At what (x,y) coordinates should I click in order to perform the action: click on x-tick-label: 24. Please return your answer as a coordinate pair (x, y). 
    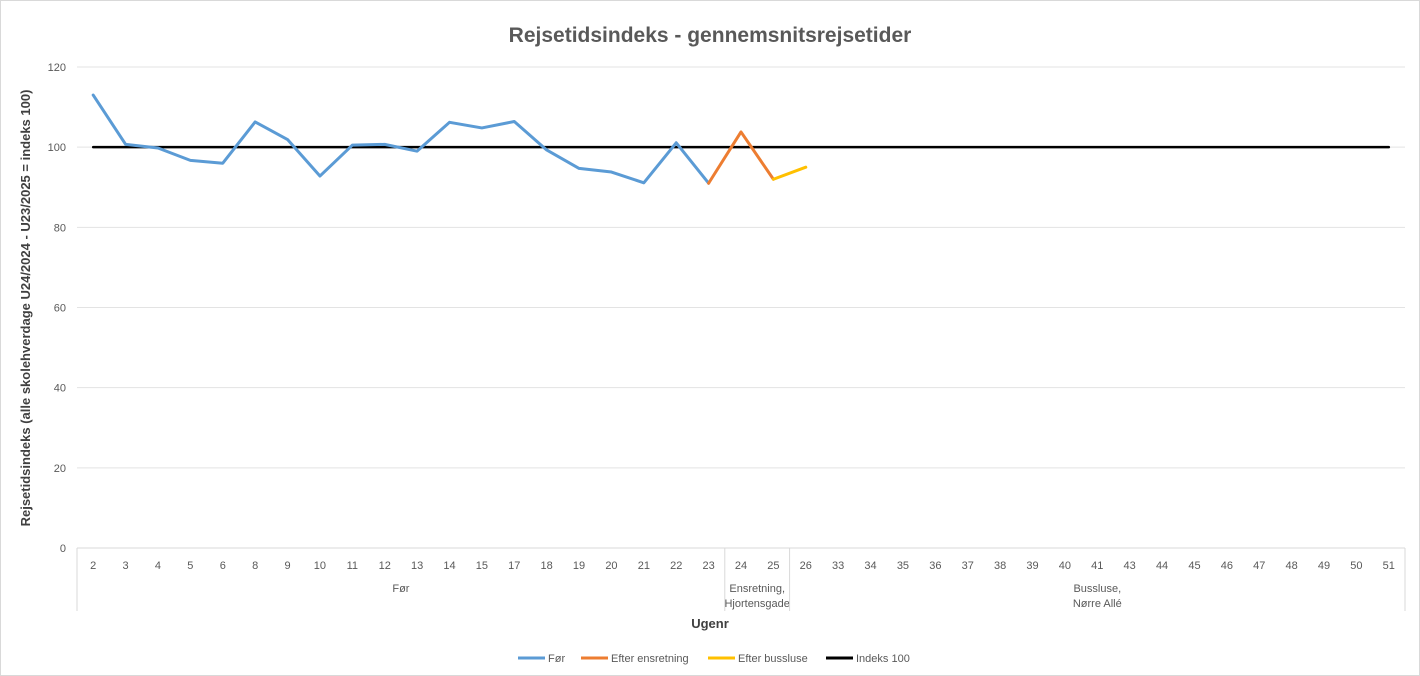
    Looking at the image, I should click on (741, 566).